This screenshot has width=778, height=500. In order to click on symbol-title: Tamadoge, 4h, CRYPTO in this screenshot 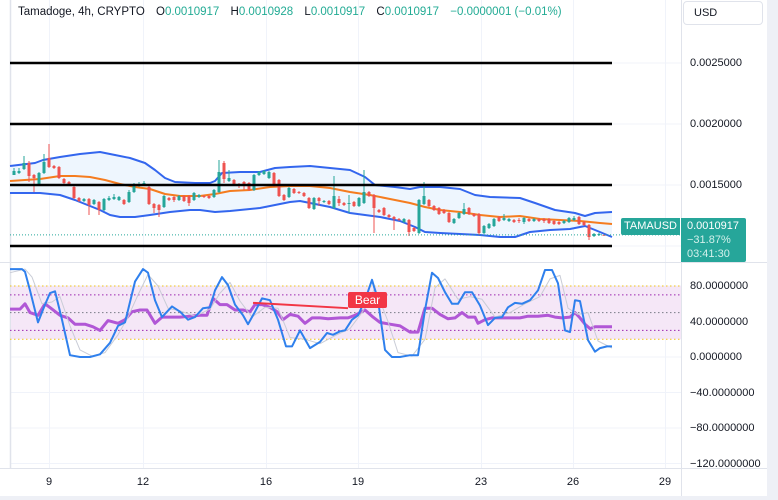, I will do `click(81, 12)`.